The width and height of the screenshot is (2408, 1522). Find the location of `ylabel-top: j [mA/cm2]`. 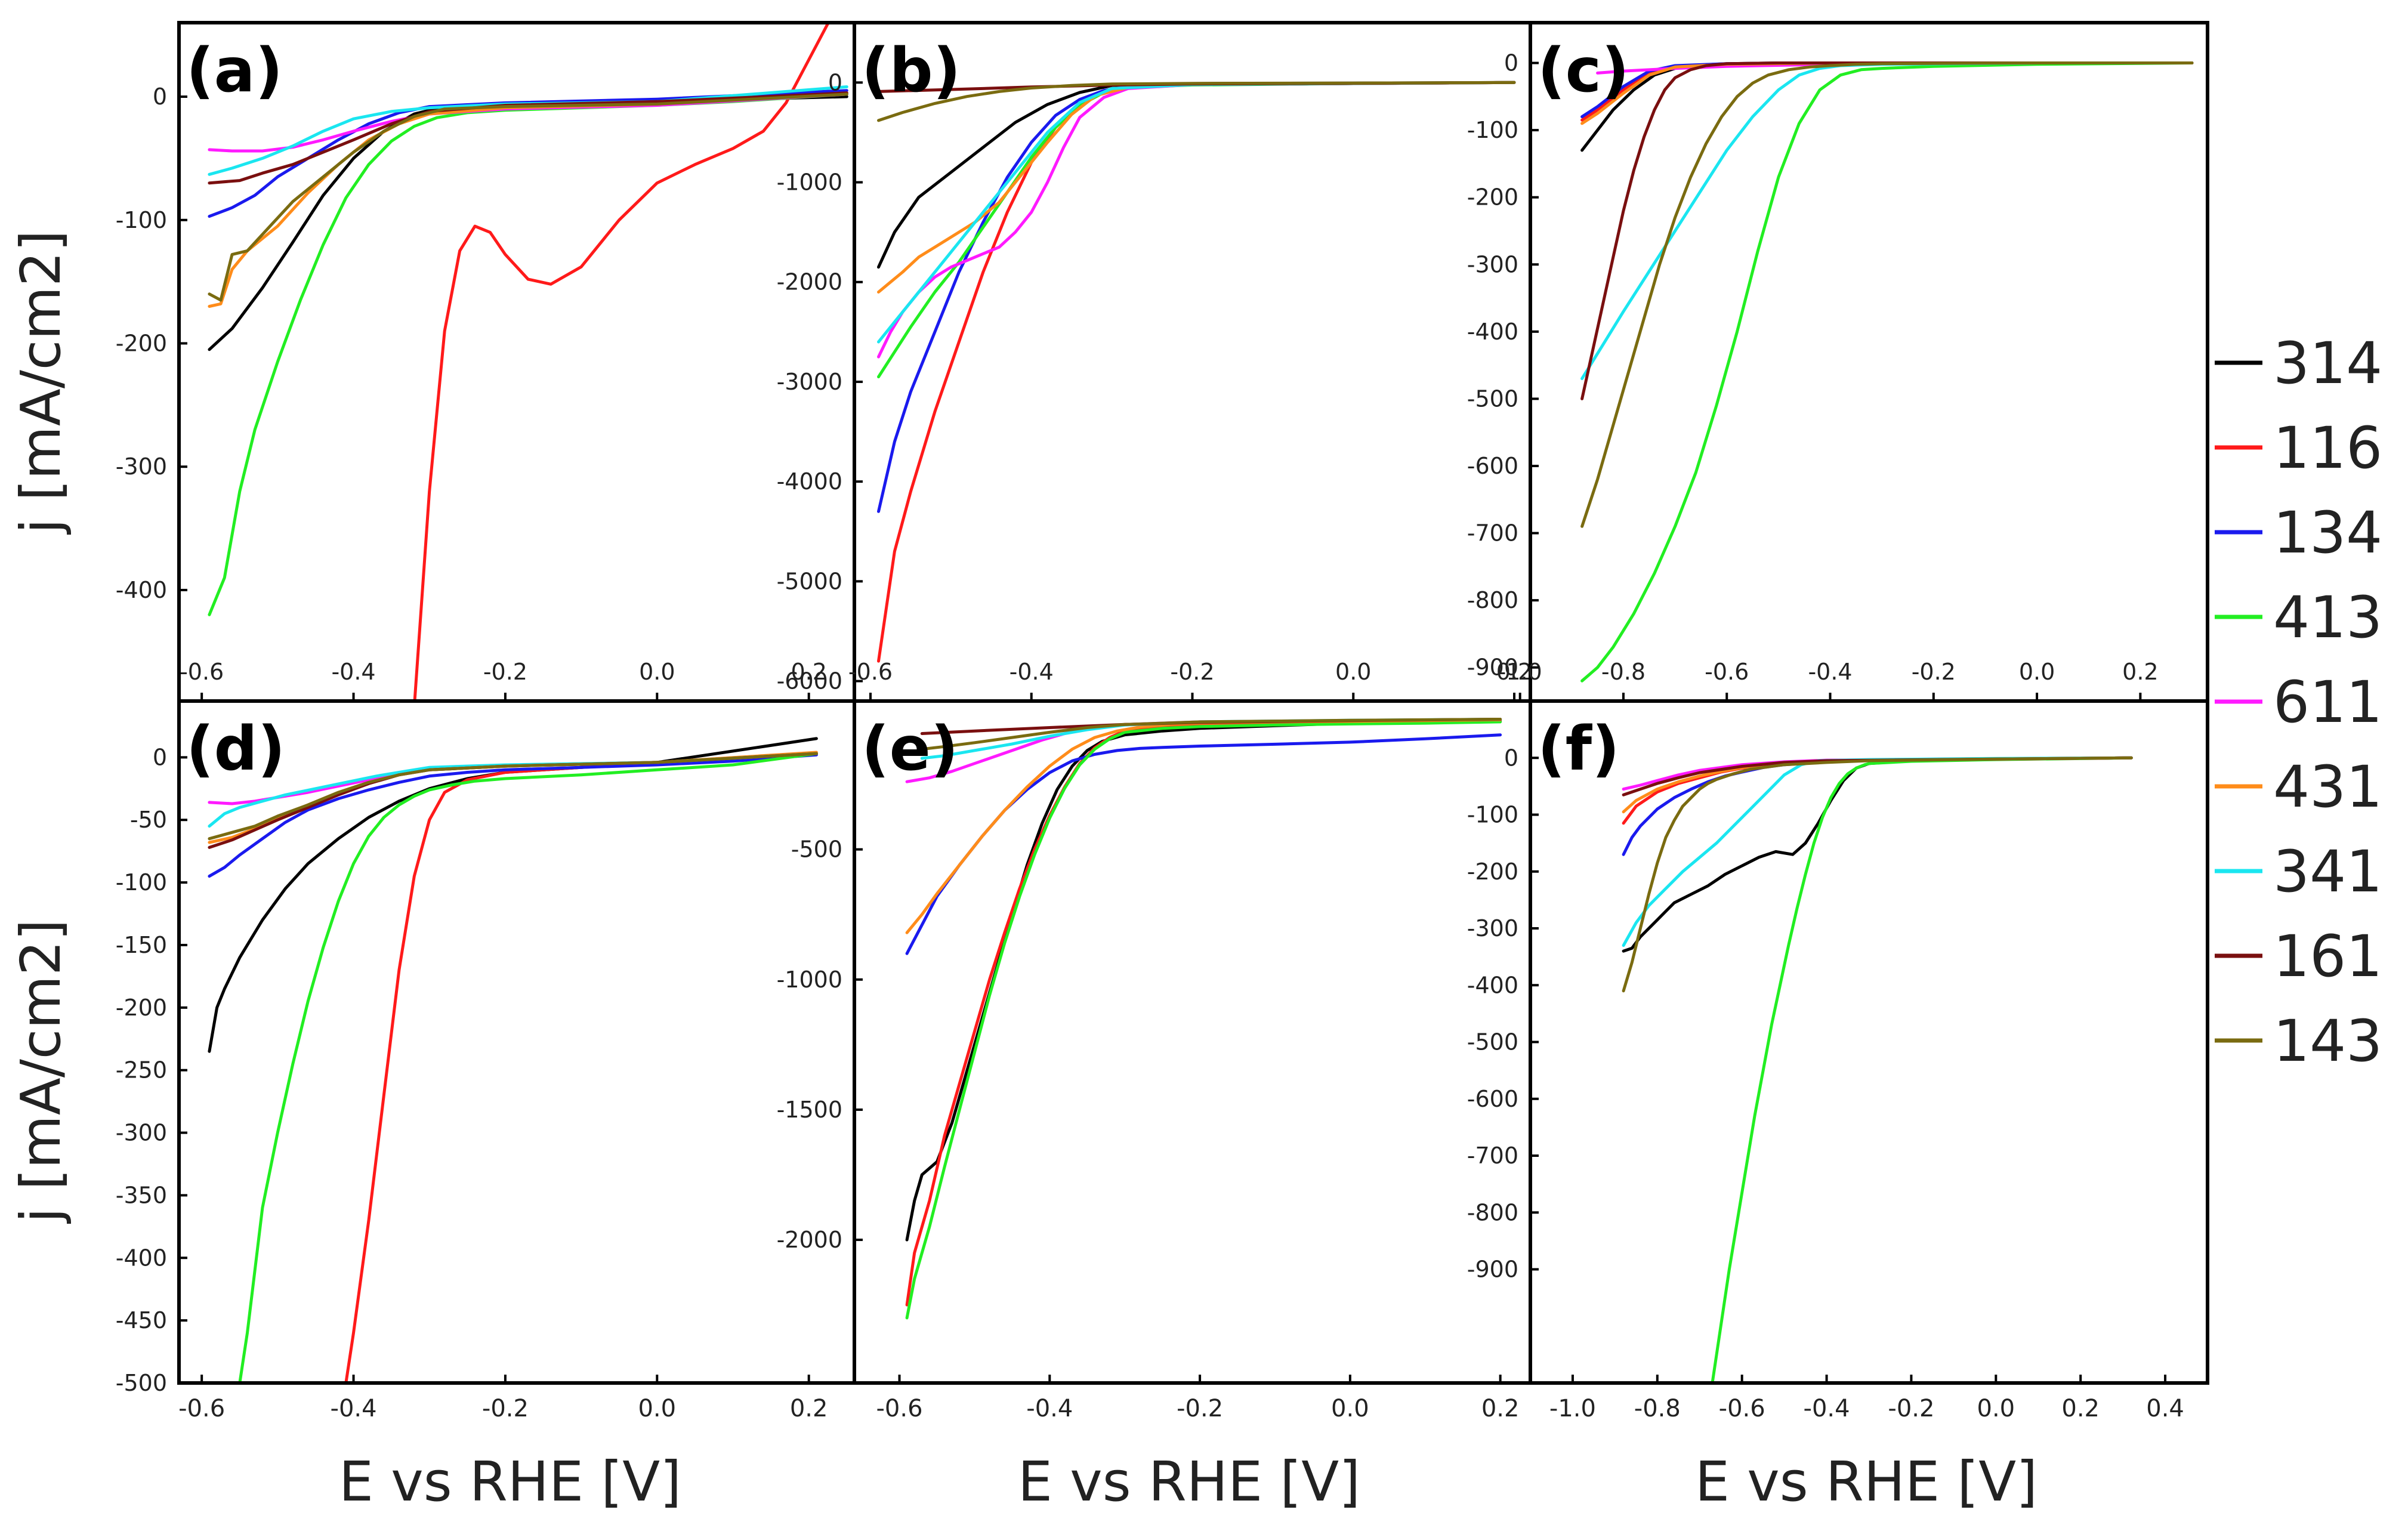

ylabel-top: j [mA/cm2] is located at coordinates (41, 382).